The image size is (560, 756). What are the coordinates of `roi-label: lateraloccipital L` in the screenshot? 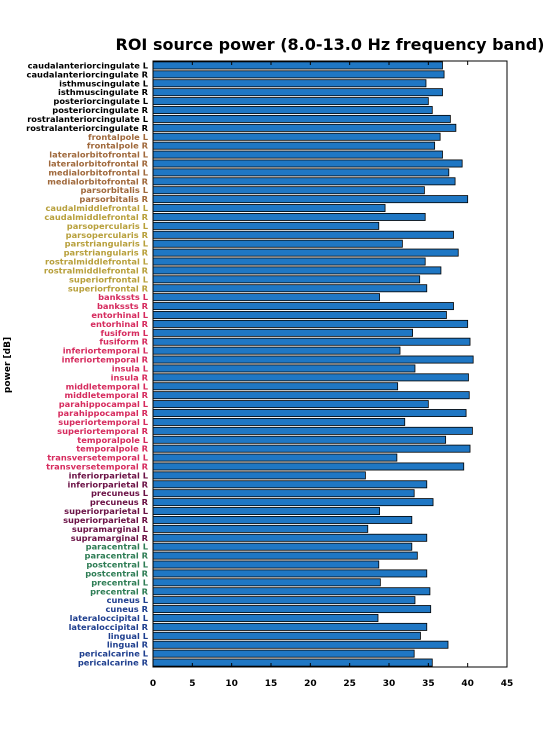 It's located at (109, 618).